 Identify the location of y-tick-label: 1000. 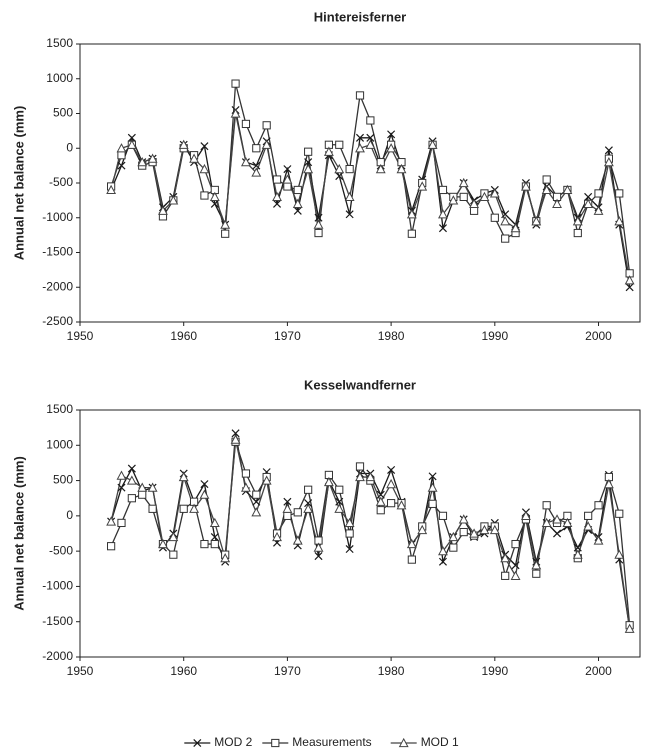
(59, 444).